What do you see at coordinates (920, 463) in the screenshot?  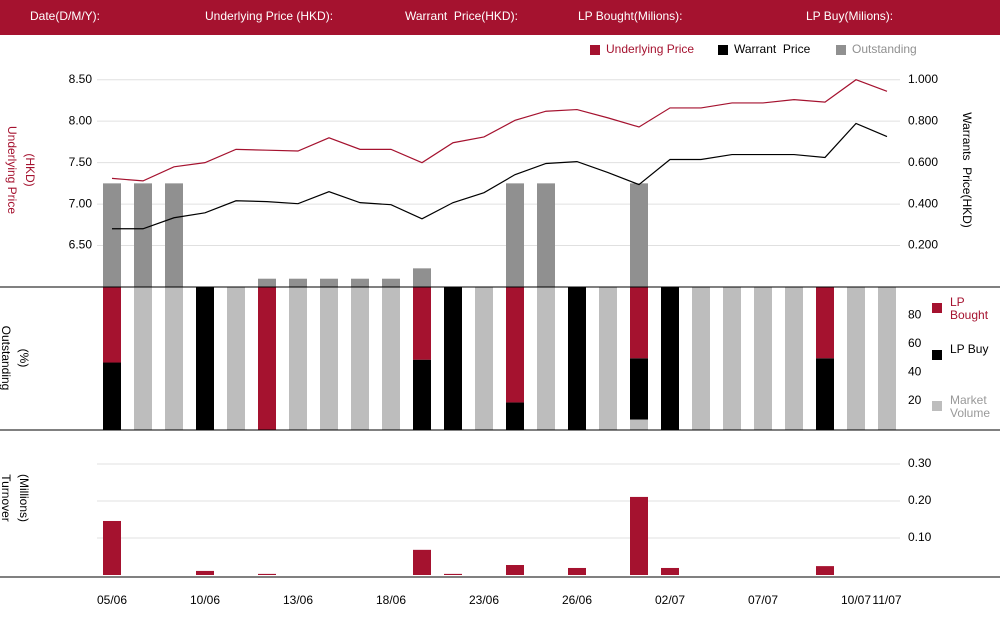 I see `y-tick-label: 0.30` at bounding box center [920, 463].